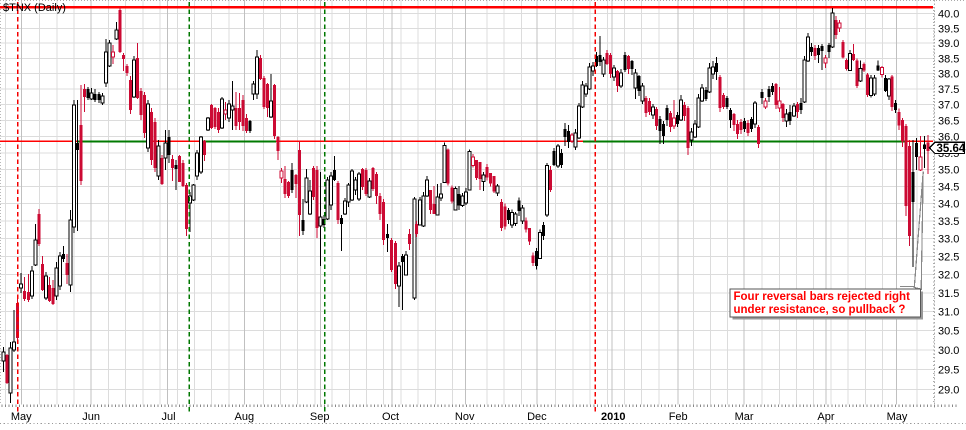 The width and height of the screenshot is (966, 430). What do you see at coordinates (822, 297) in the screenshot?
I see `svg-text:Four reversal bars rejected ri: Four reversal bars rejected right` at bounding box center [822, 297].